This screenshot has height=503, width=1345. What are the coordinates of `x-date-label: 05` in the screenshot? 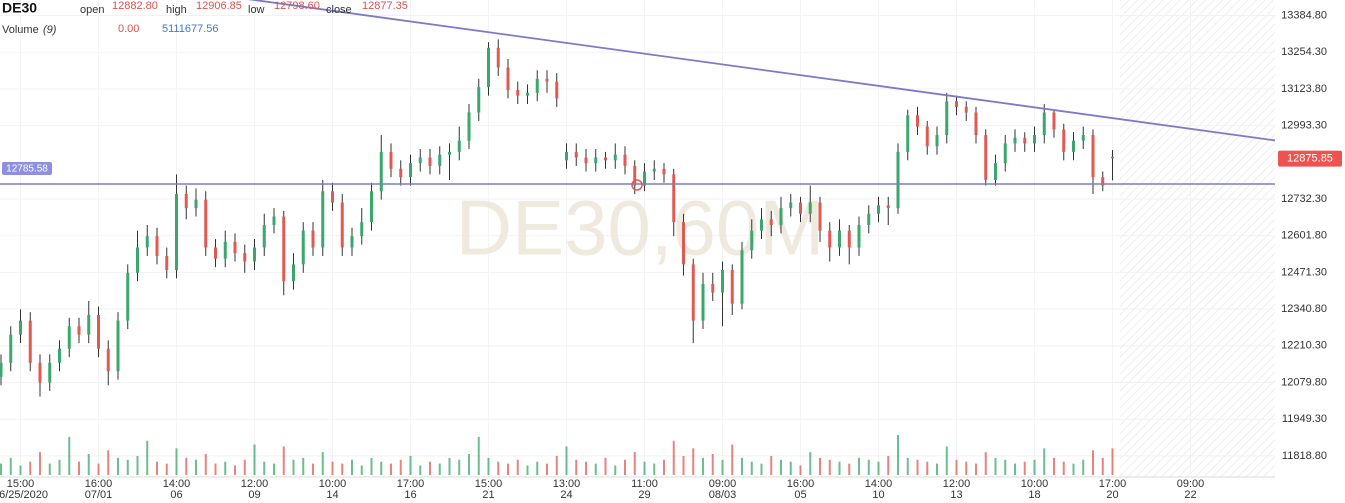 It's located at (800, 495).